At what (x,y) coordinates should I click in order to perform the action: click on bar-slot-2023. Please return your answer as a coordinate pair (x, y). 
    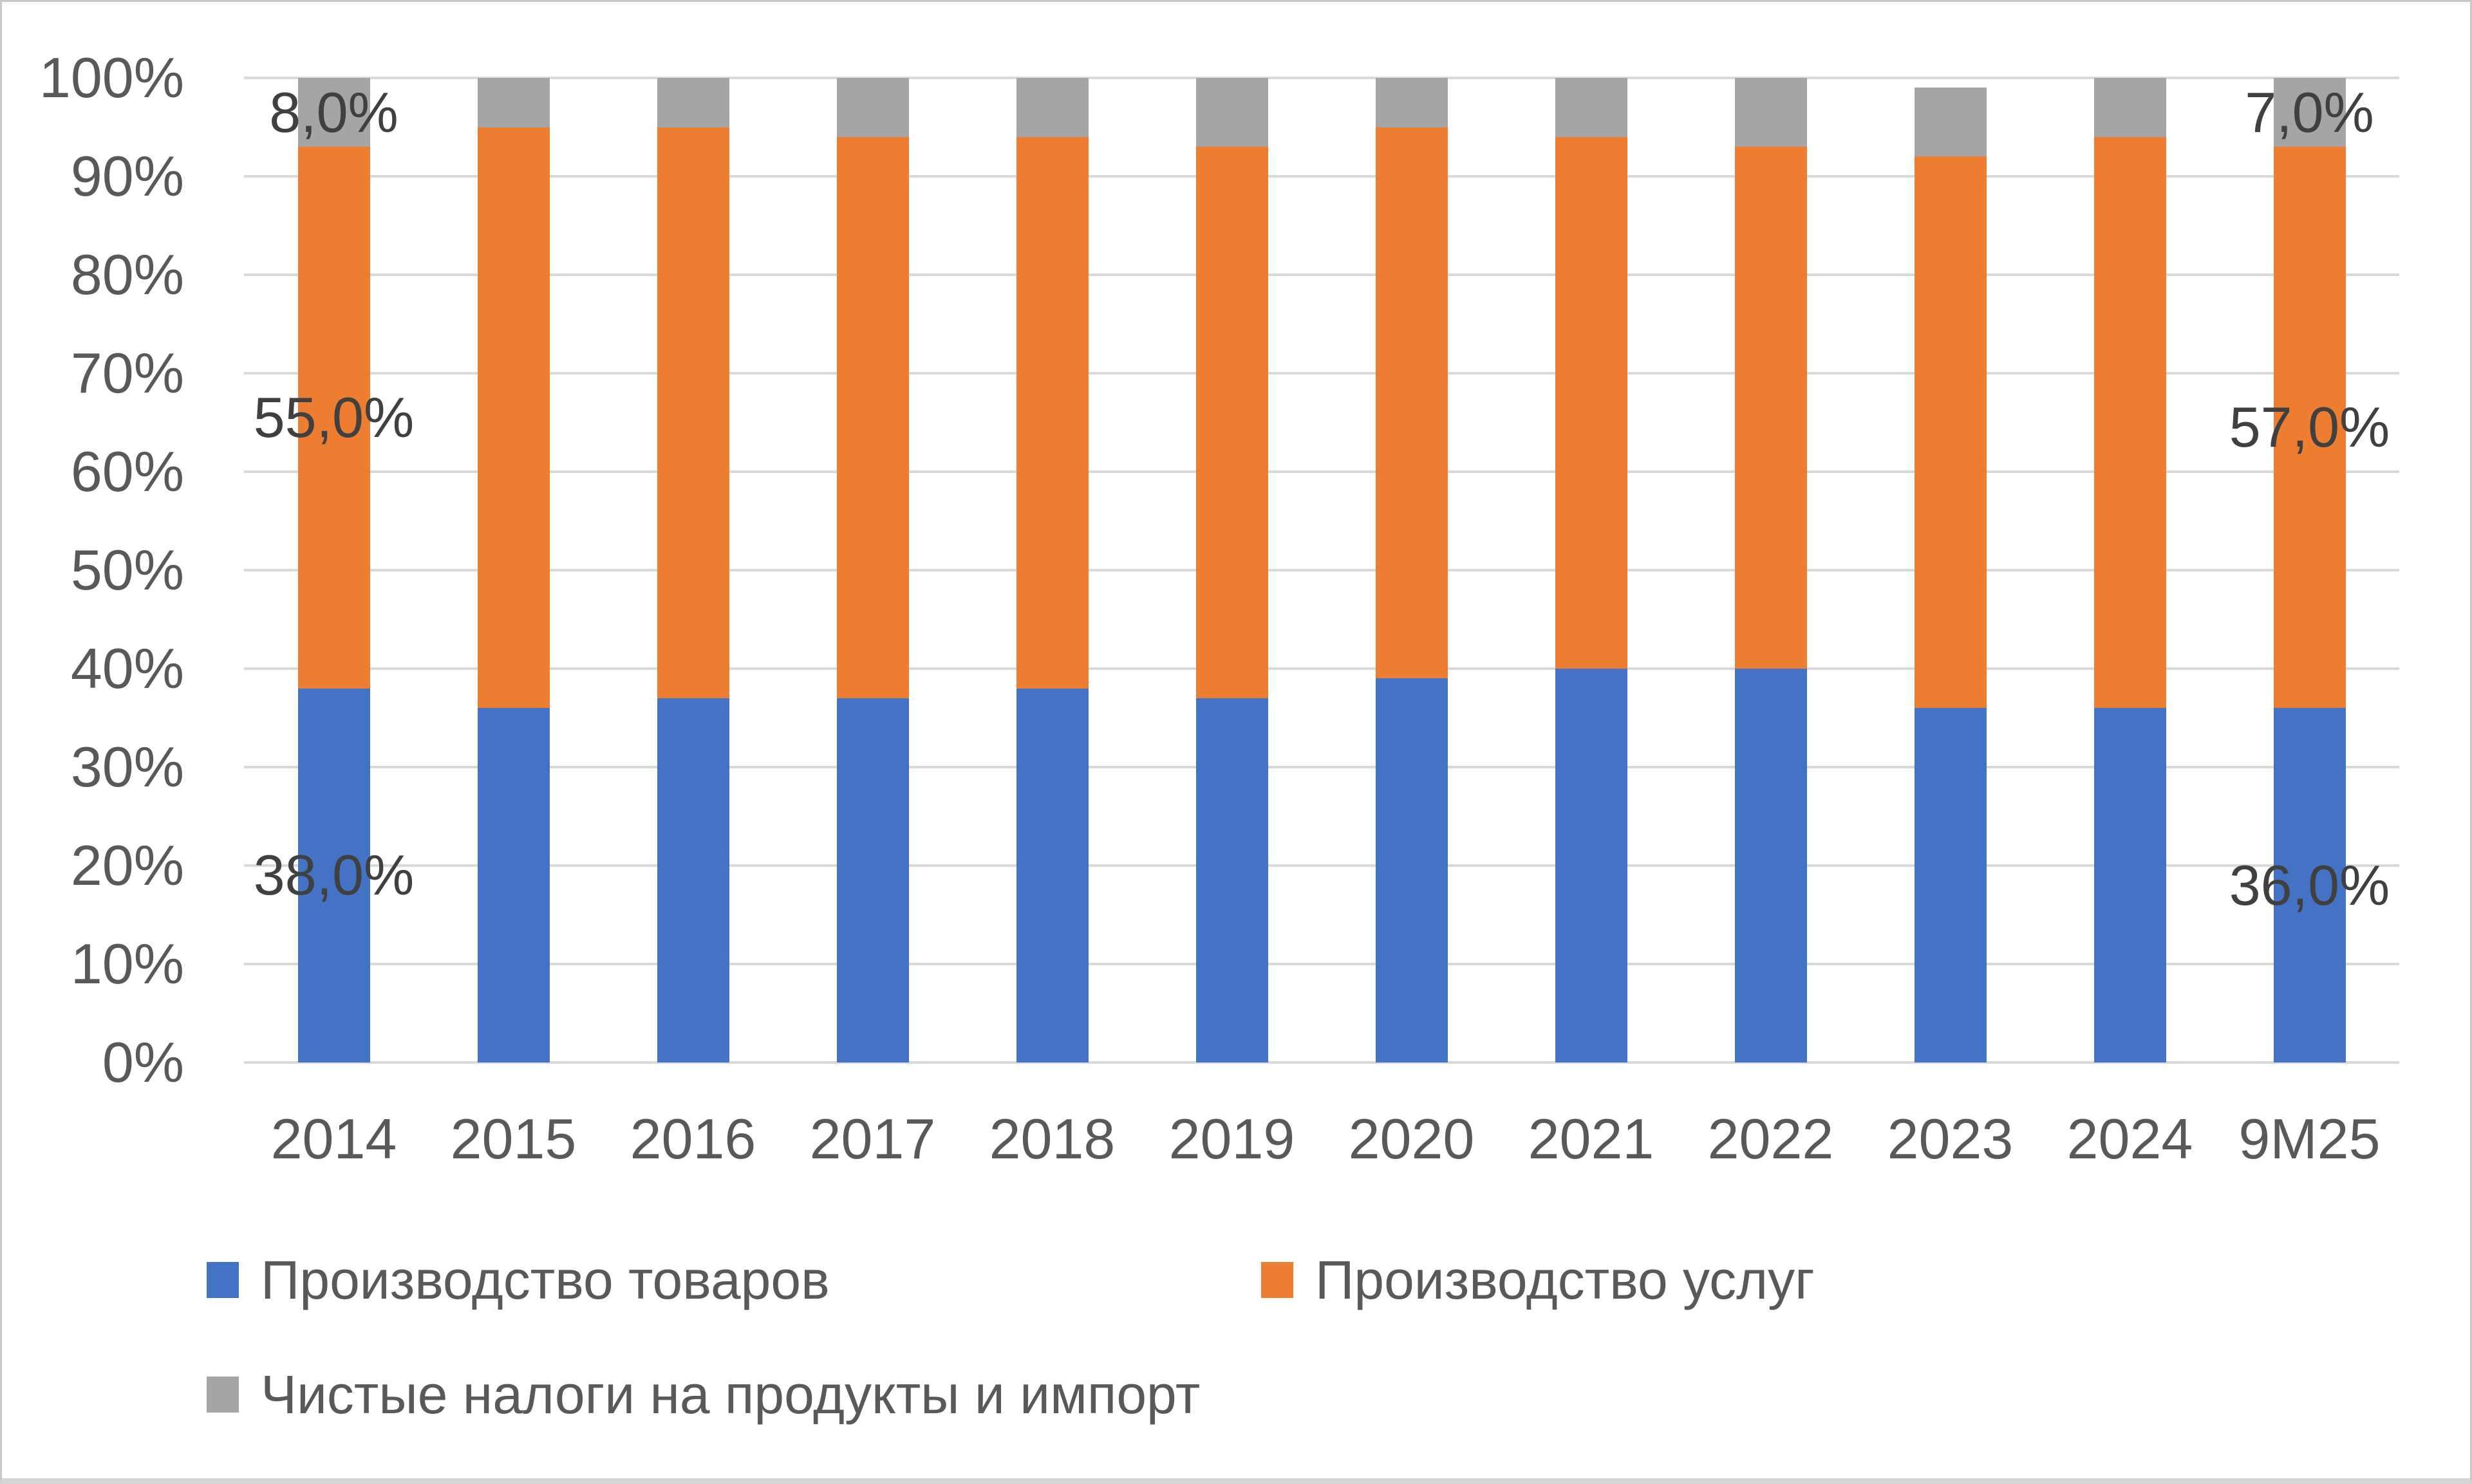
    Looking at the image, I should click on (1950, 570).